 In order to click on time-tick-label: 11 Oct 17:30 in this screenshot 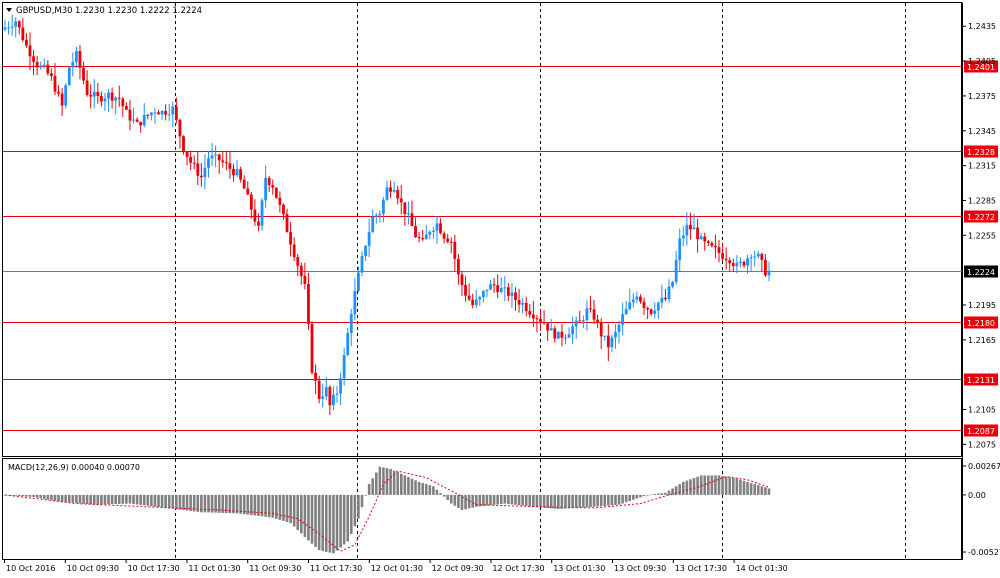, I will do `click(336, 568)`.